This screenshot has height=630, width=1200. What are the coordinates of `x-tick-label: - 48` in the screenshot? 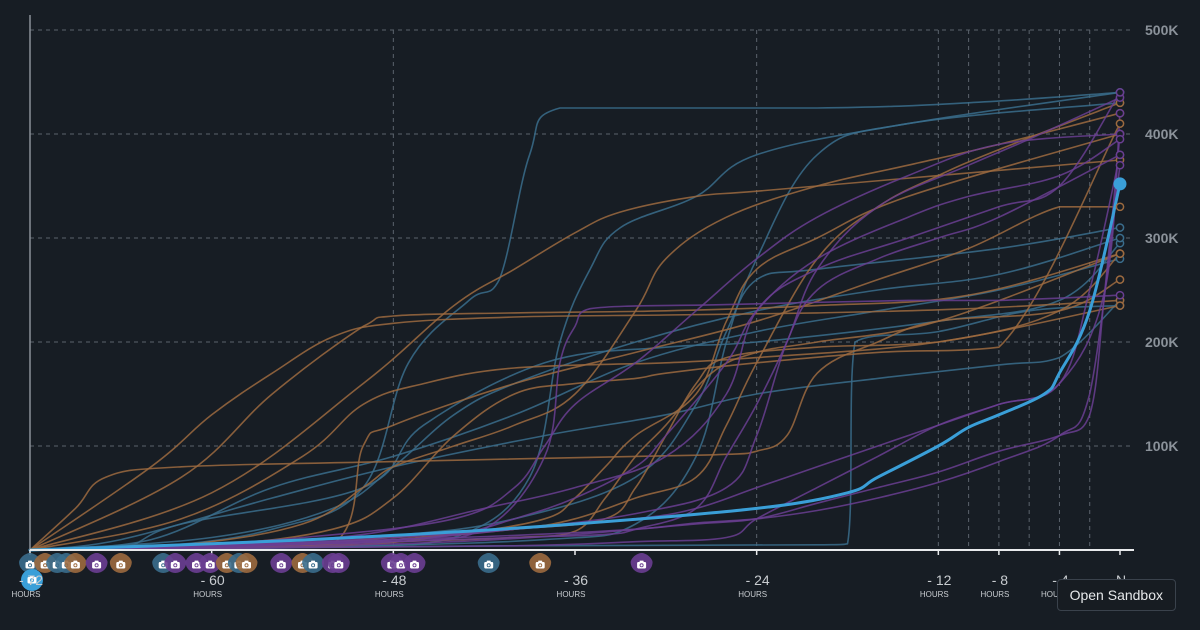 It's located at (394, 580).